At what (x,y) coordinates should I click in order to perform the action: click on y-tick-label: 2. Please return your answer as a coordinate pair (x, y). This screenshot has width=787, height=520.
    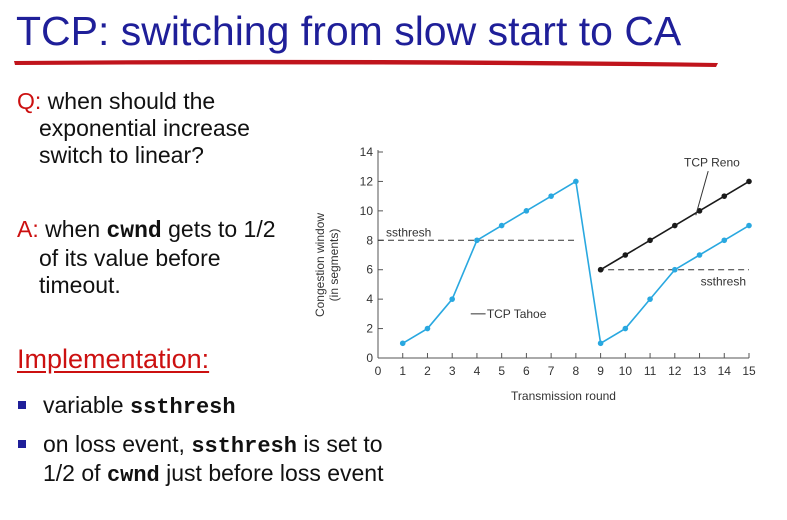
    Looking at the image, I should click on (369, 329).